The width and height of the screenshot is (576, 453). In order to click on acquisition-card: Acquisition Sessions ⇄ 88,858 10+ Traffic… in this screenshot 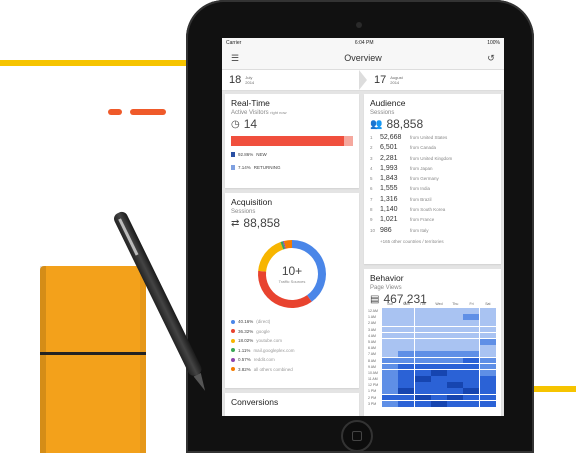, I will do `click(292, 290)`.